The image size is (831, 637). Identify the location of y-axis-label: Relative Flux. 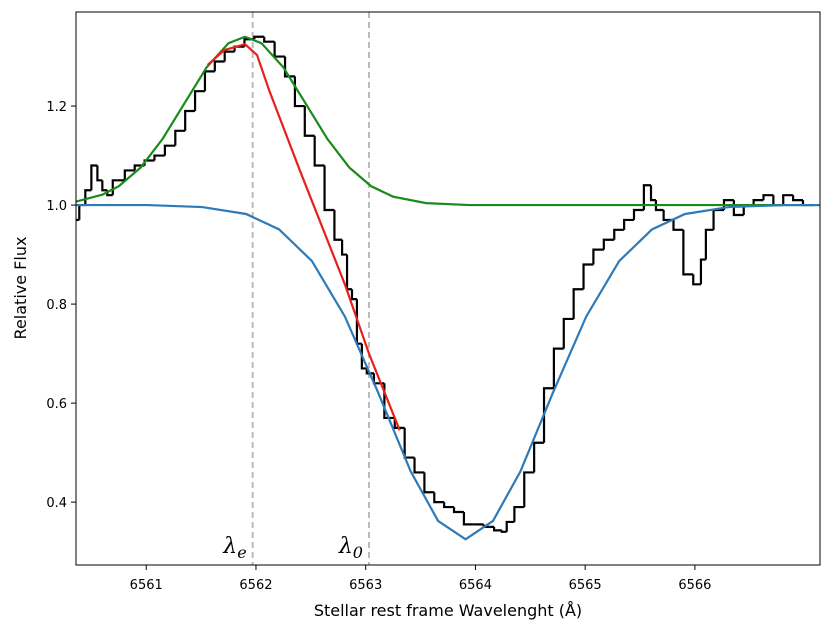
(20, 288).